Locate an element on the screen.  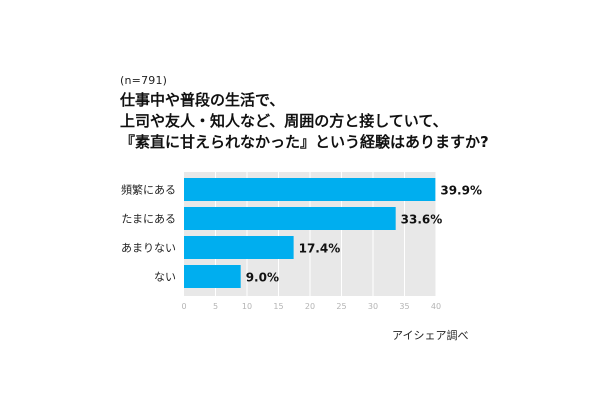
x-axis-ticks: 0 5 10 15 20 25 30 35 40 is located at coordinates (311, 306).